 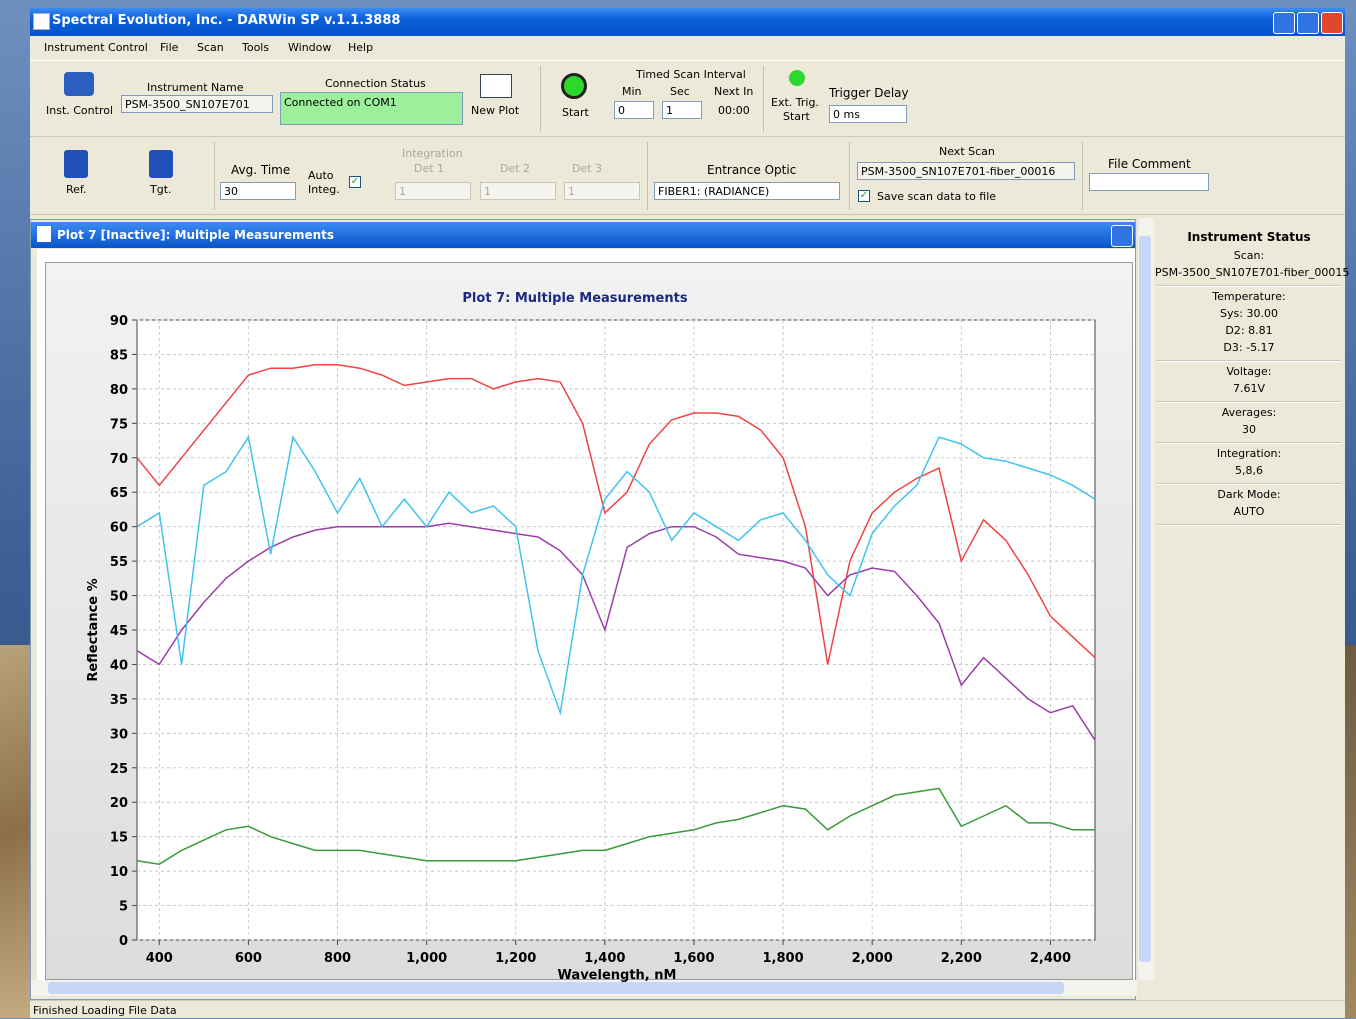 What do you see at coordinates (515, 168) in the screenshot?
I see `det-label: Det 2` at bounding box center [515, 168].